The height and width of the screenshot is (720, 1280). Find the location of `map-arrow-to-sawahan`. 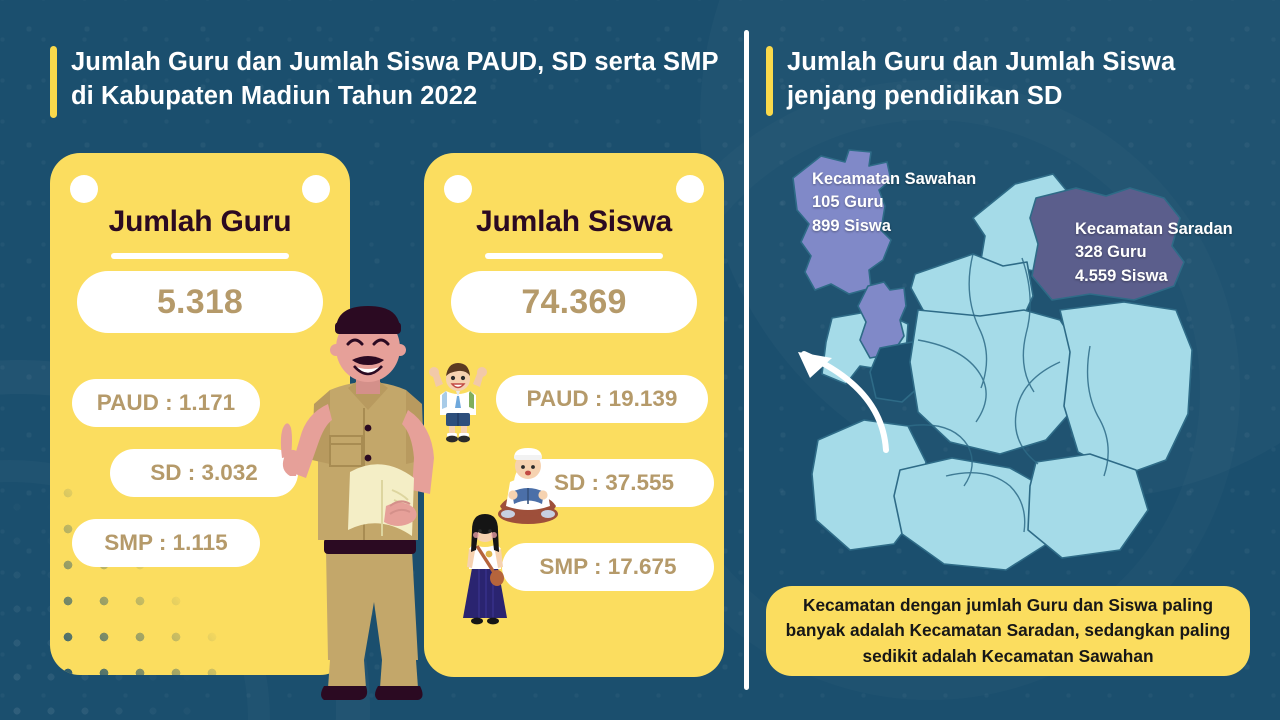

map-arrow-to-sawahan is located at coordinates (843, 402).